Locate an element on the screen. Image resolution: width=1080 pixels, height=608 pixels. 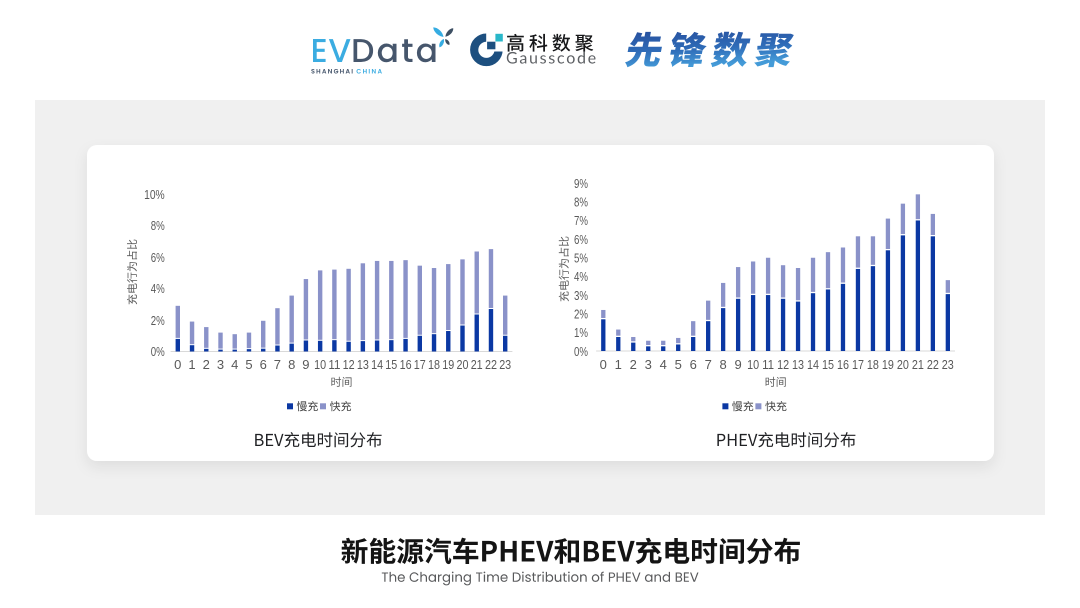
svg-text: 9% is located at coordinates (581, 183).